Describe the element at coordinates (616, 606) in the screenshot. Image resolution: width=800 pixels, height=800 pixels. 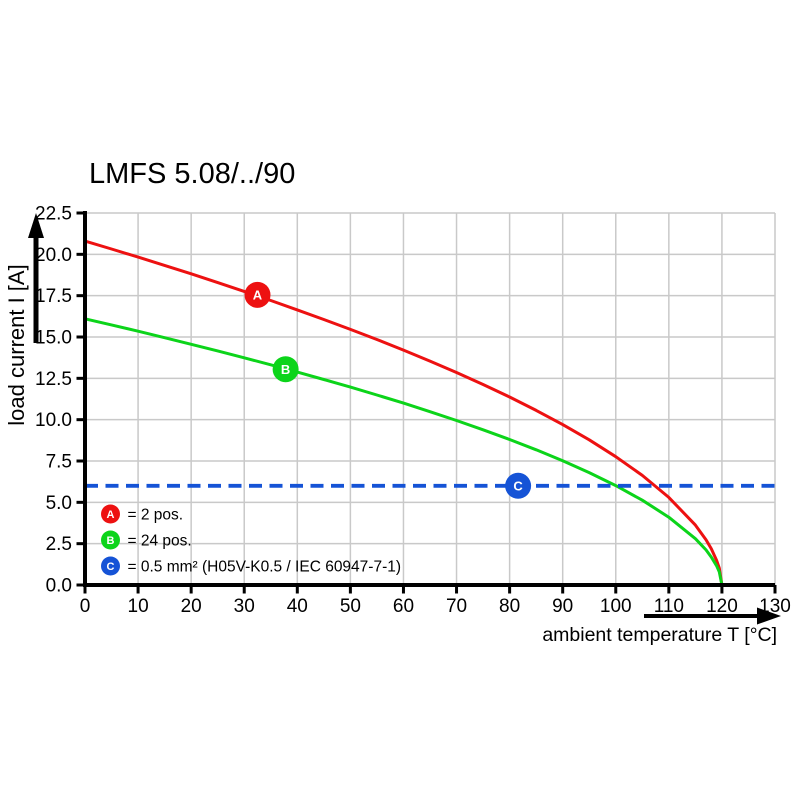
I see `x-tick-label: 100` at that location.